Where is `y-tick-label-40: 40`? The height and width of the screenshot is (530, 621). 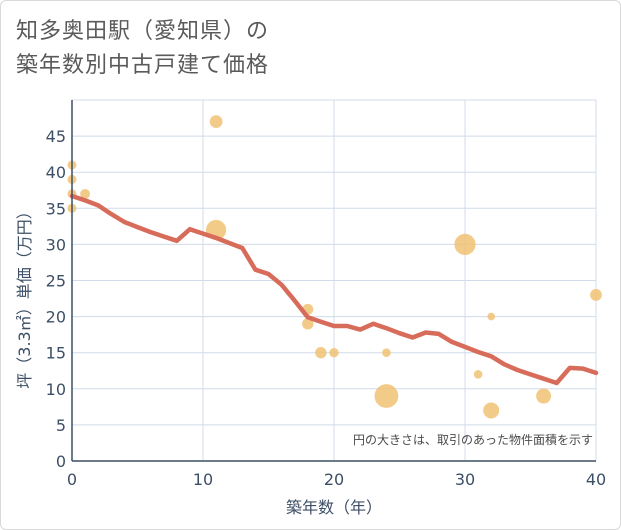
y-tick-label-40: 40 is located at coordinates (56, 172).